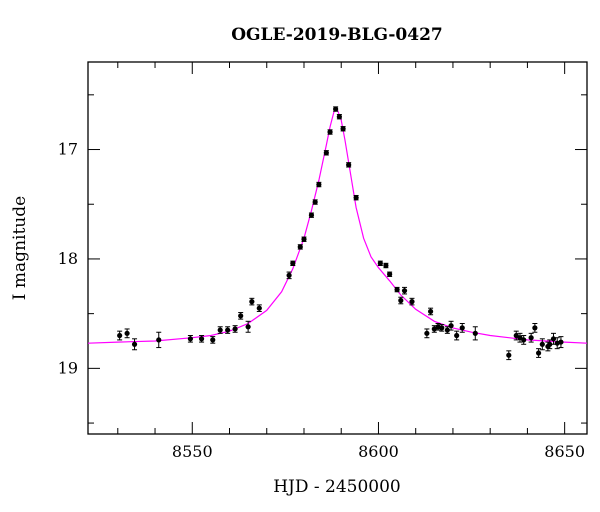 This screenshot has width=600, height=512. I want to click on y-tick-label: 18, so click(68, 258).